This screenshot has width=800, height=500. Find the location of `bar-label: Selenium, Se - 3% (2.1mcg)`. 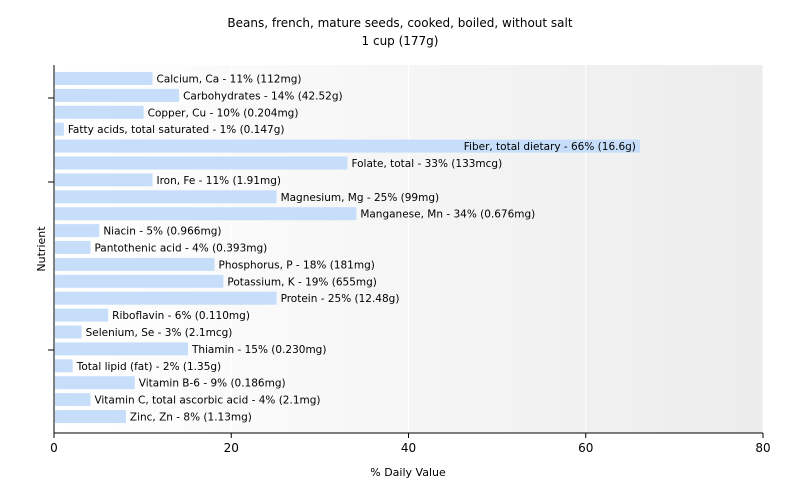

bar-label: Selenium, Se - 3% (2.1mcg) is located at coordinates (159, 333).